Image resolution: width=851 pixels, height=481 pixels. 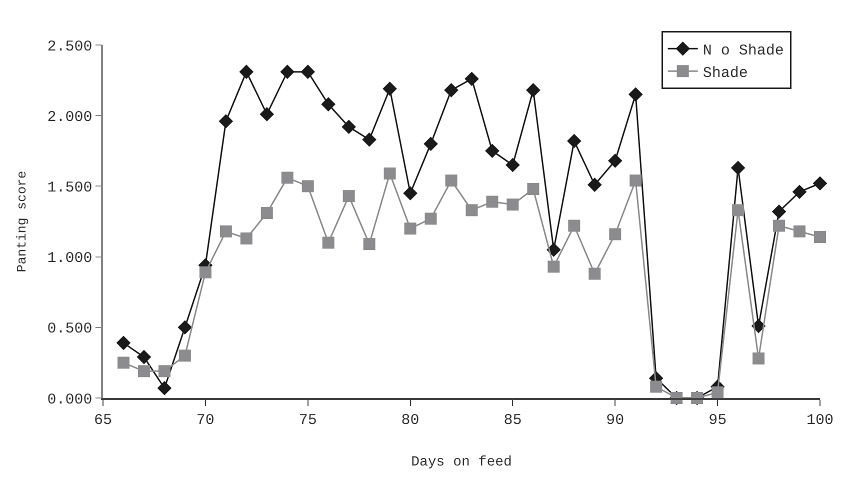 I want to click on legend-label: Shade, so click(x=725, y=73).